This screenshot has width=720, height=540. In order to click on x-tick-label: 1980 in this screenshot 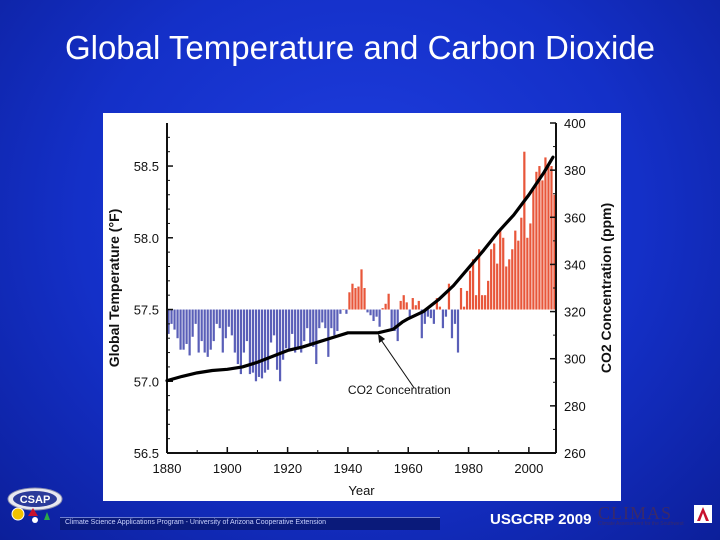, I will do `click(468, 468)`.